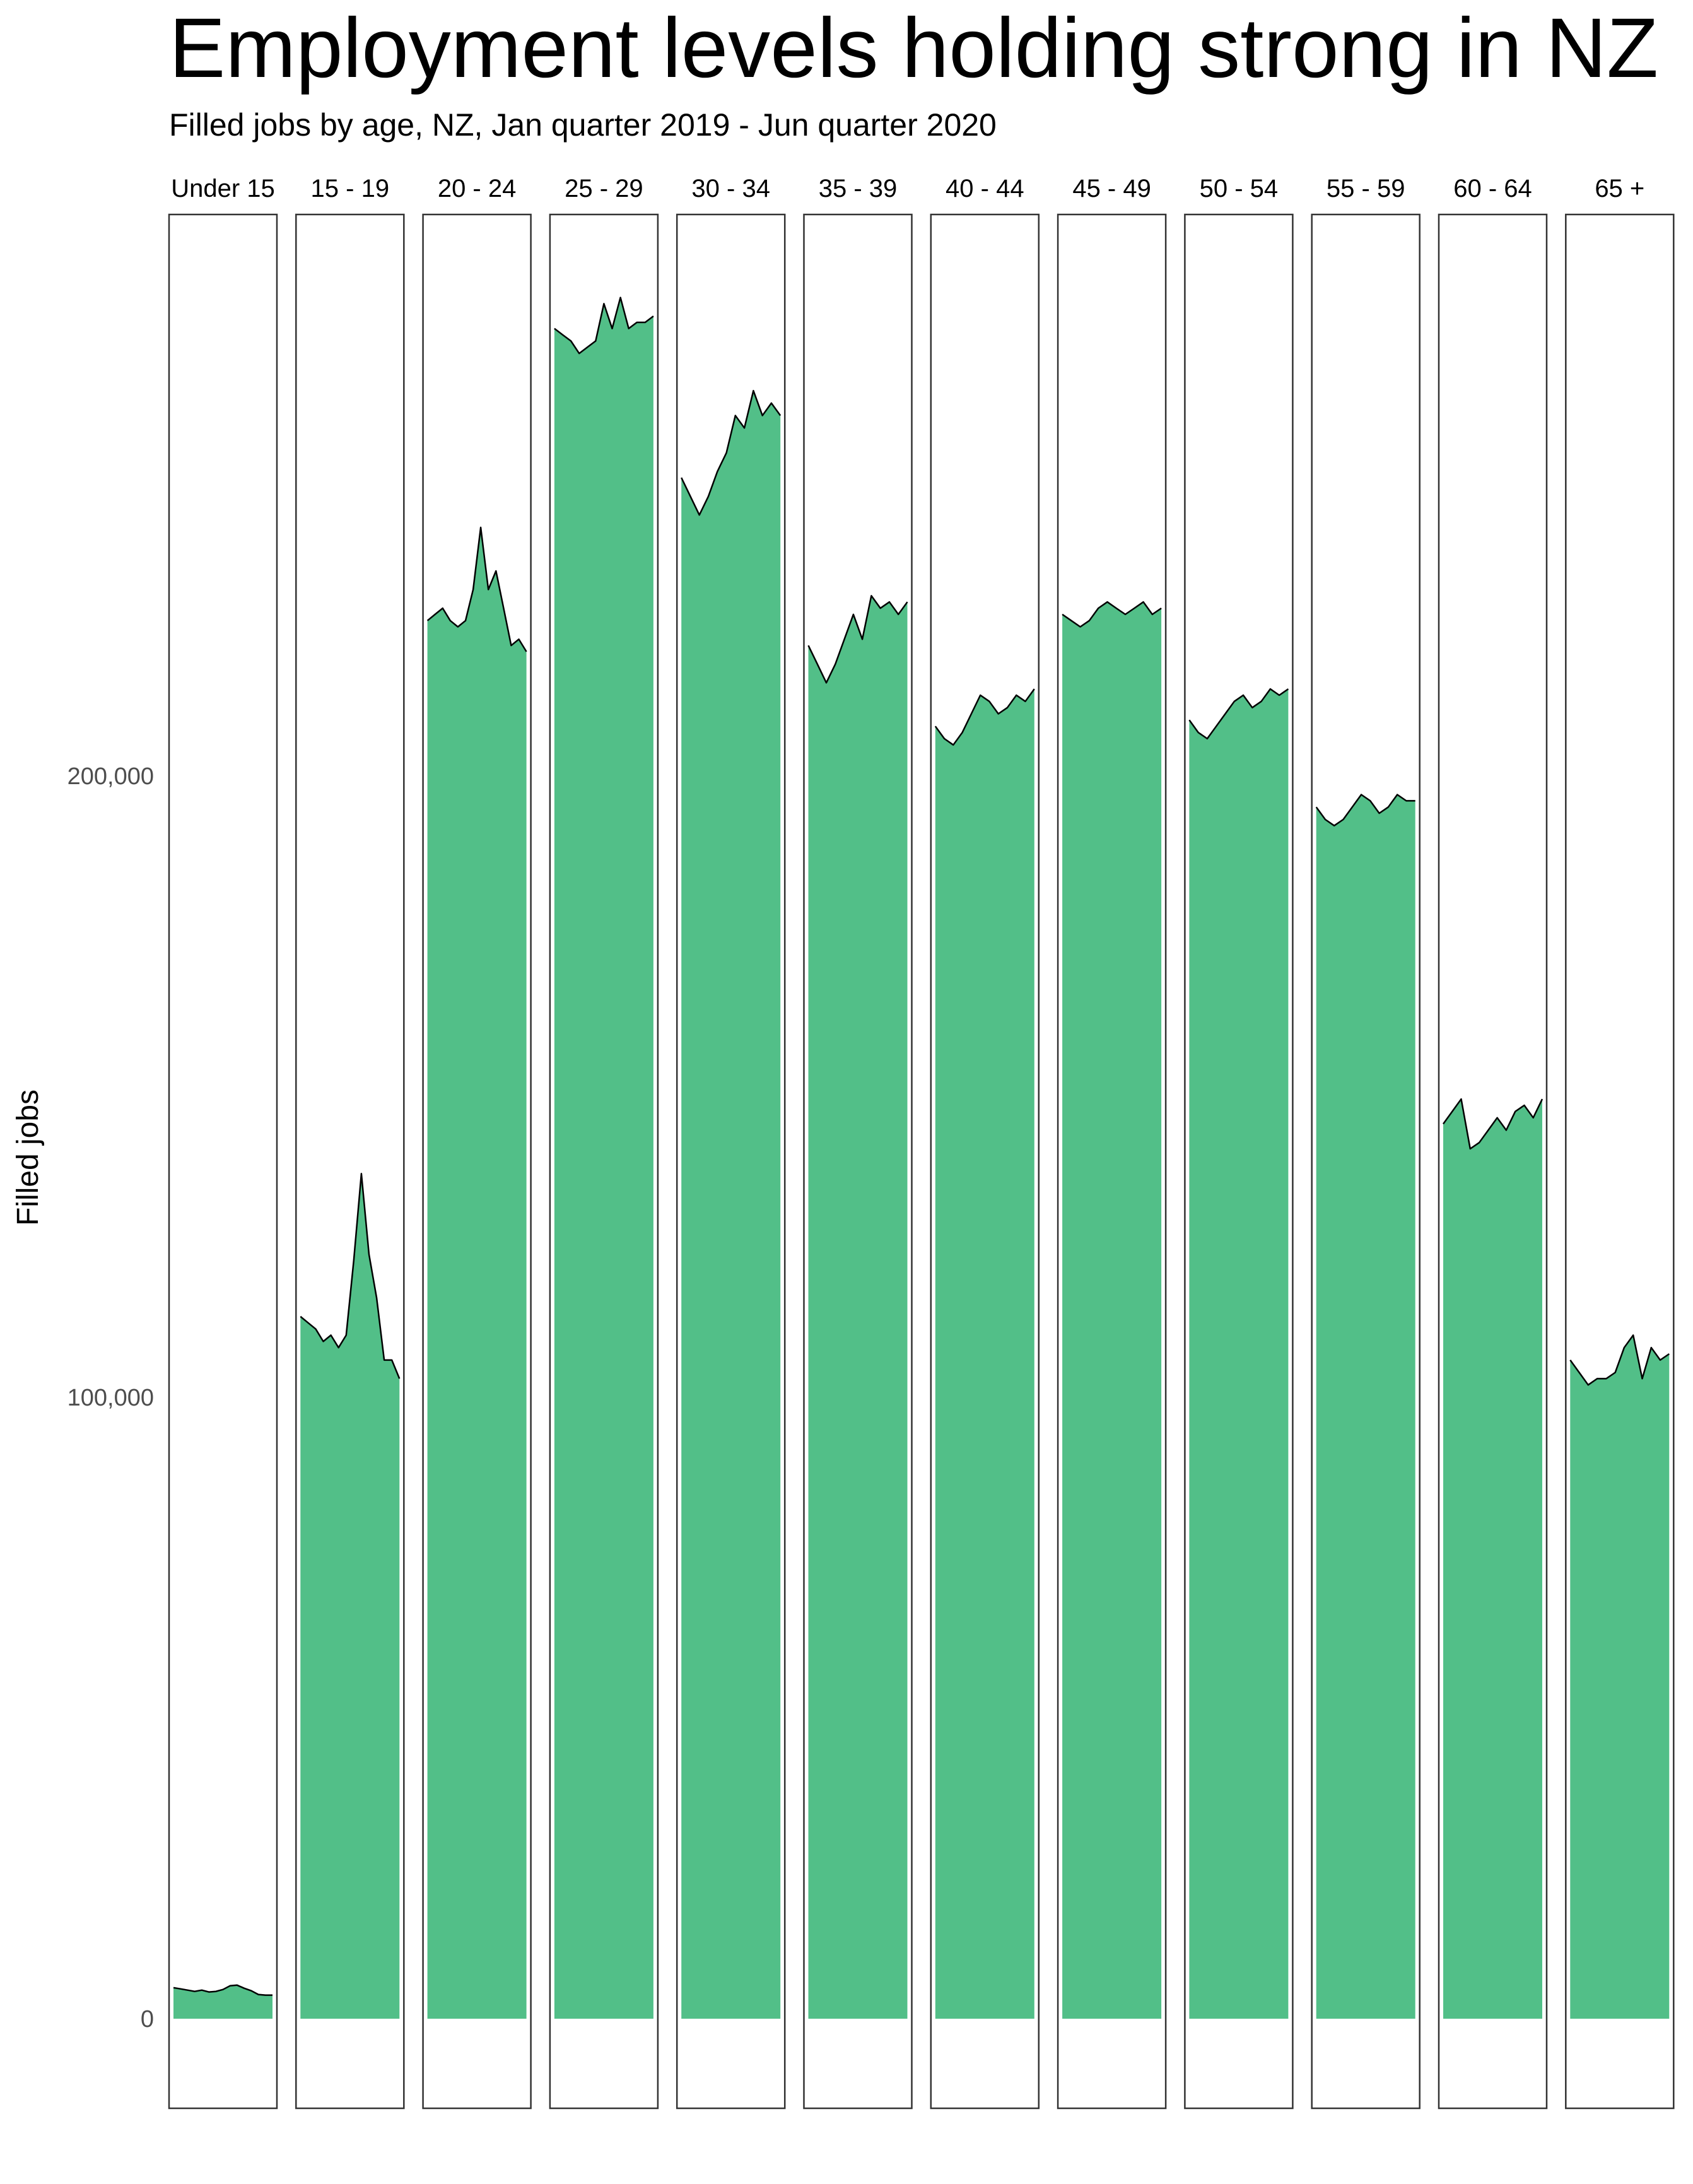 This screenshot has width=1693, height=2184. Describe the element at coordinates (913, 48) in the screenshot. I see `chart-title: Employment levels holding strong in NZ` at that location.